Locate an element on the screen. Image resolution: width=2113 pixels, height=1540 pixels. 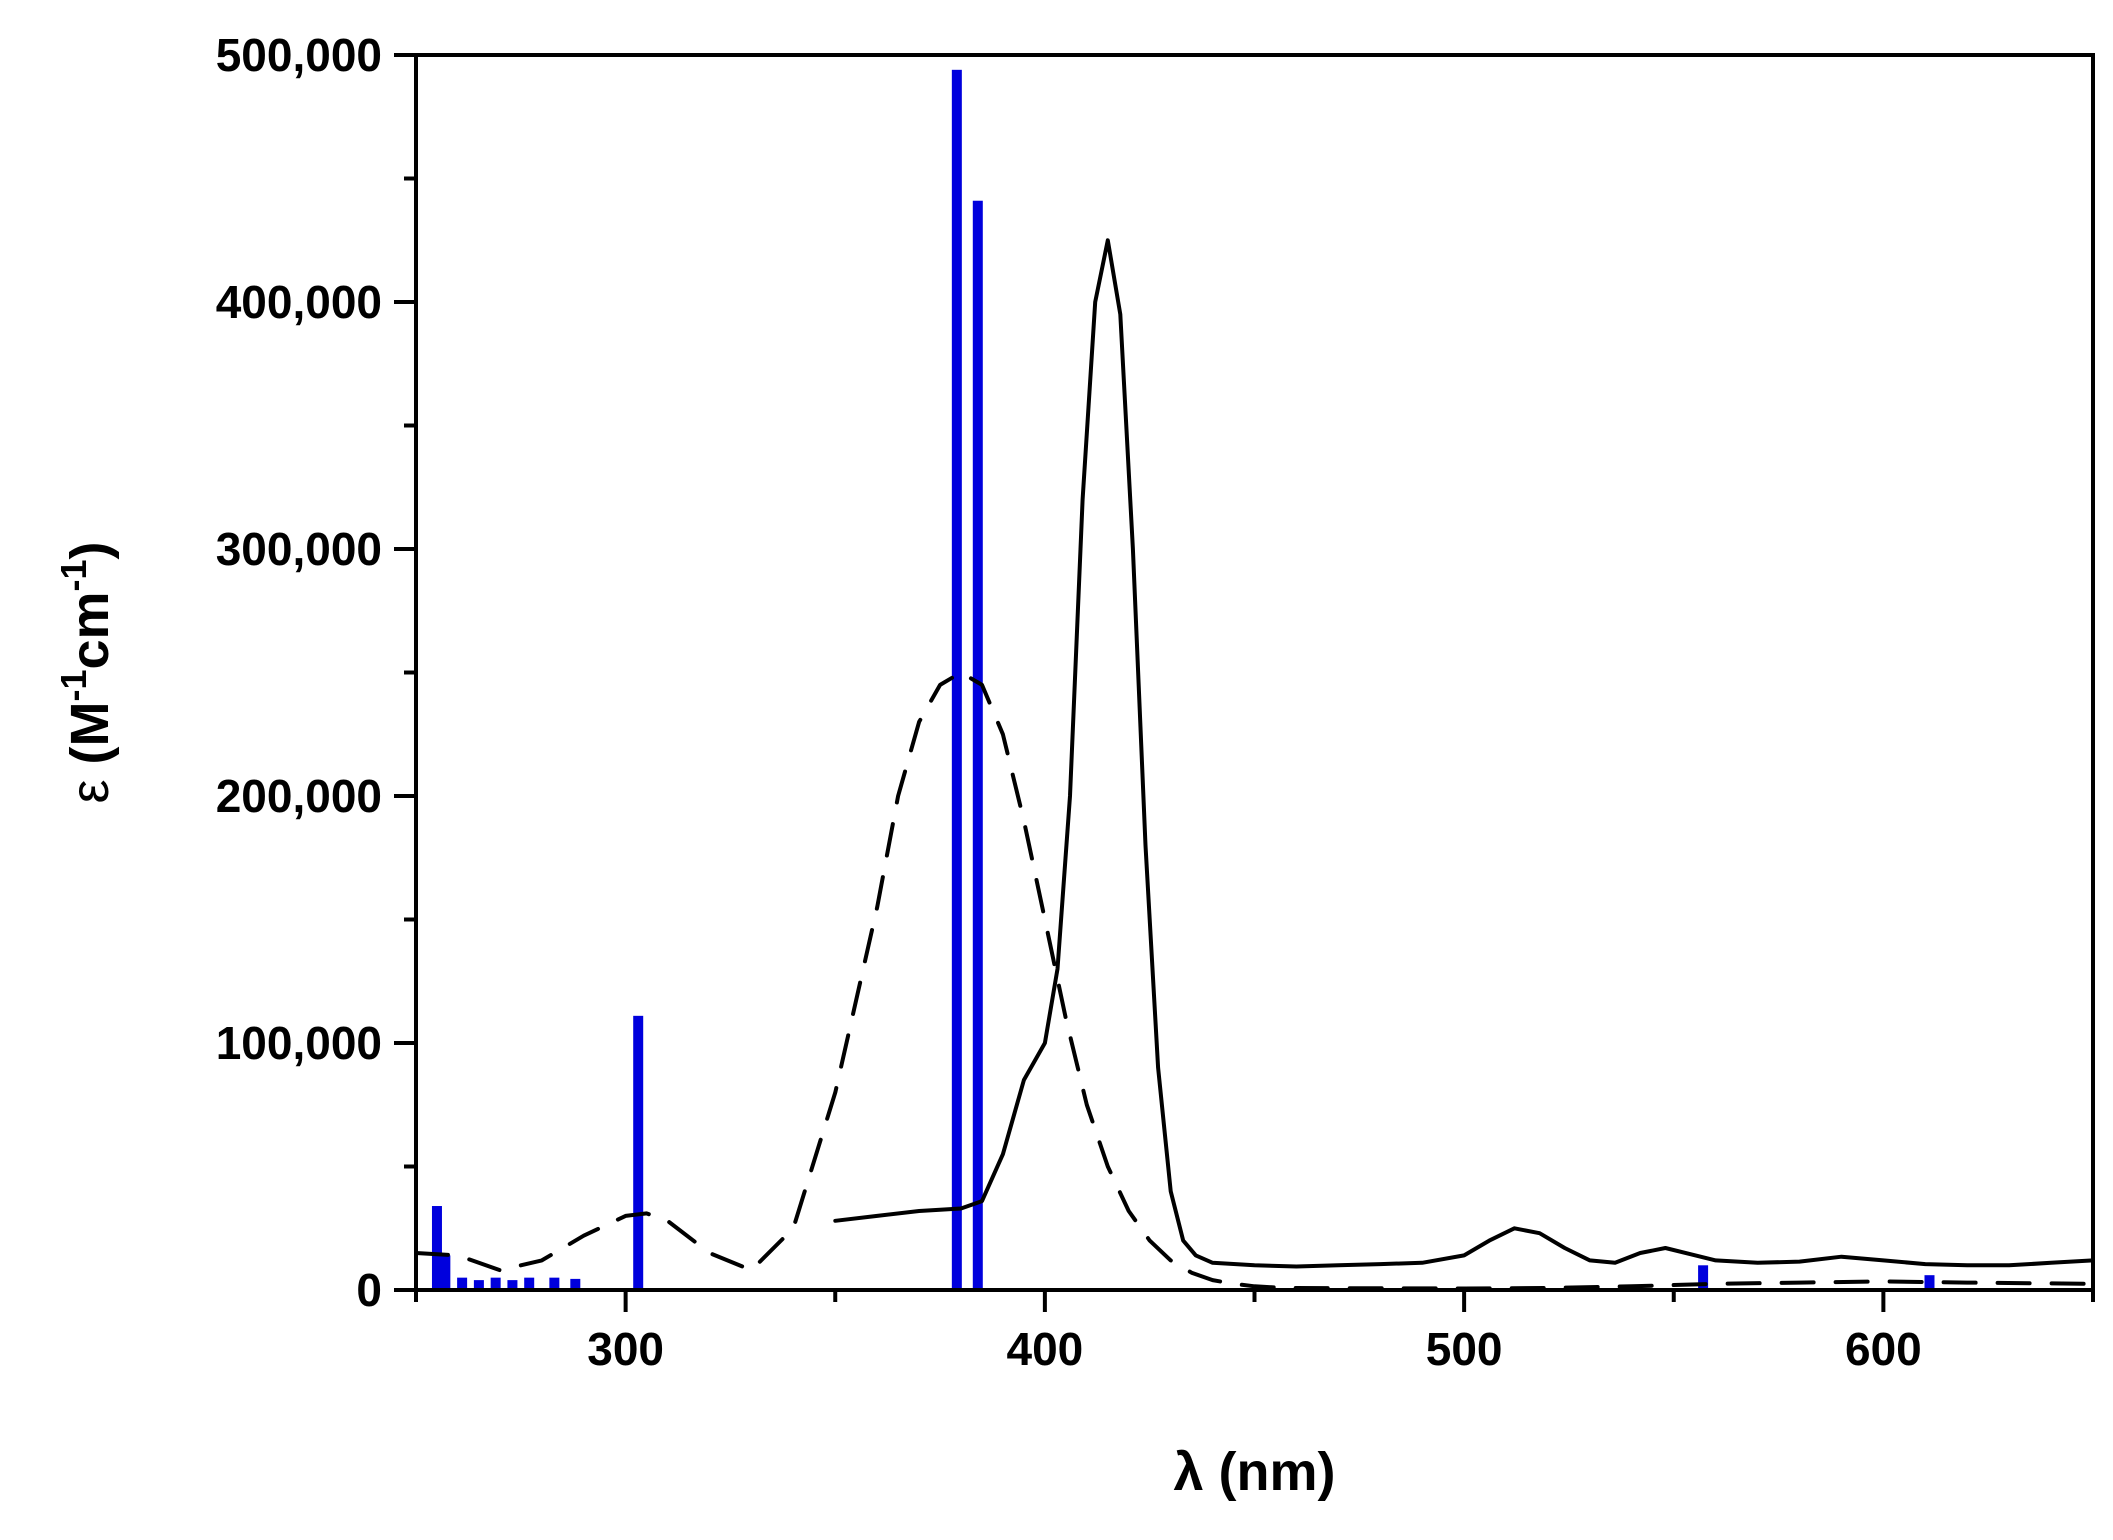
x-tick-label: 500 is located at coordinates (1464, 1349).